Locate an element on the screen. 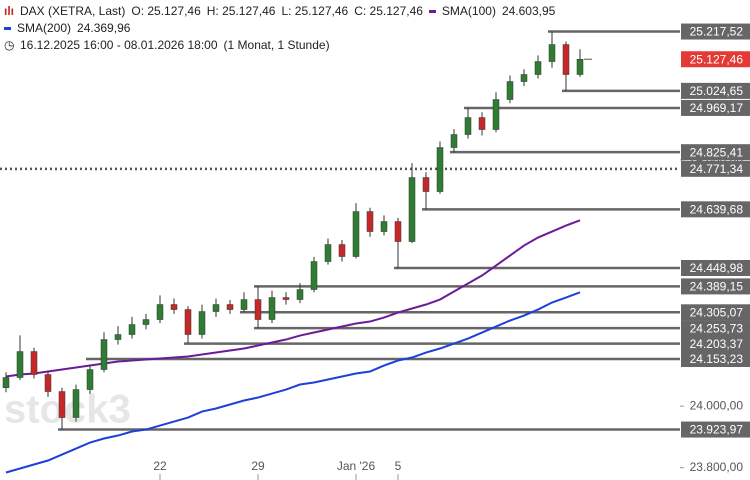 The width and height of the screenshot is (750, 480). x-tick-label: 29 is located at coordinates (258, 466).